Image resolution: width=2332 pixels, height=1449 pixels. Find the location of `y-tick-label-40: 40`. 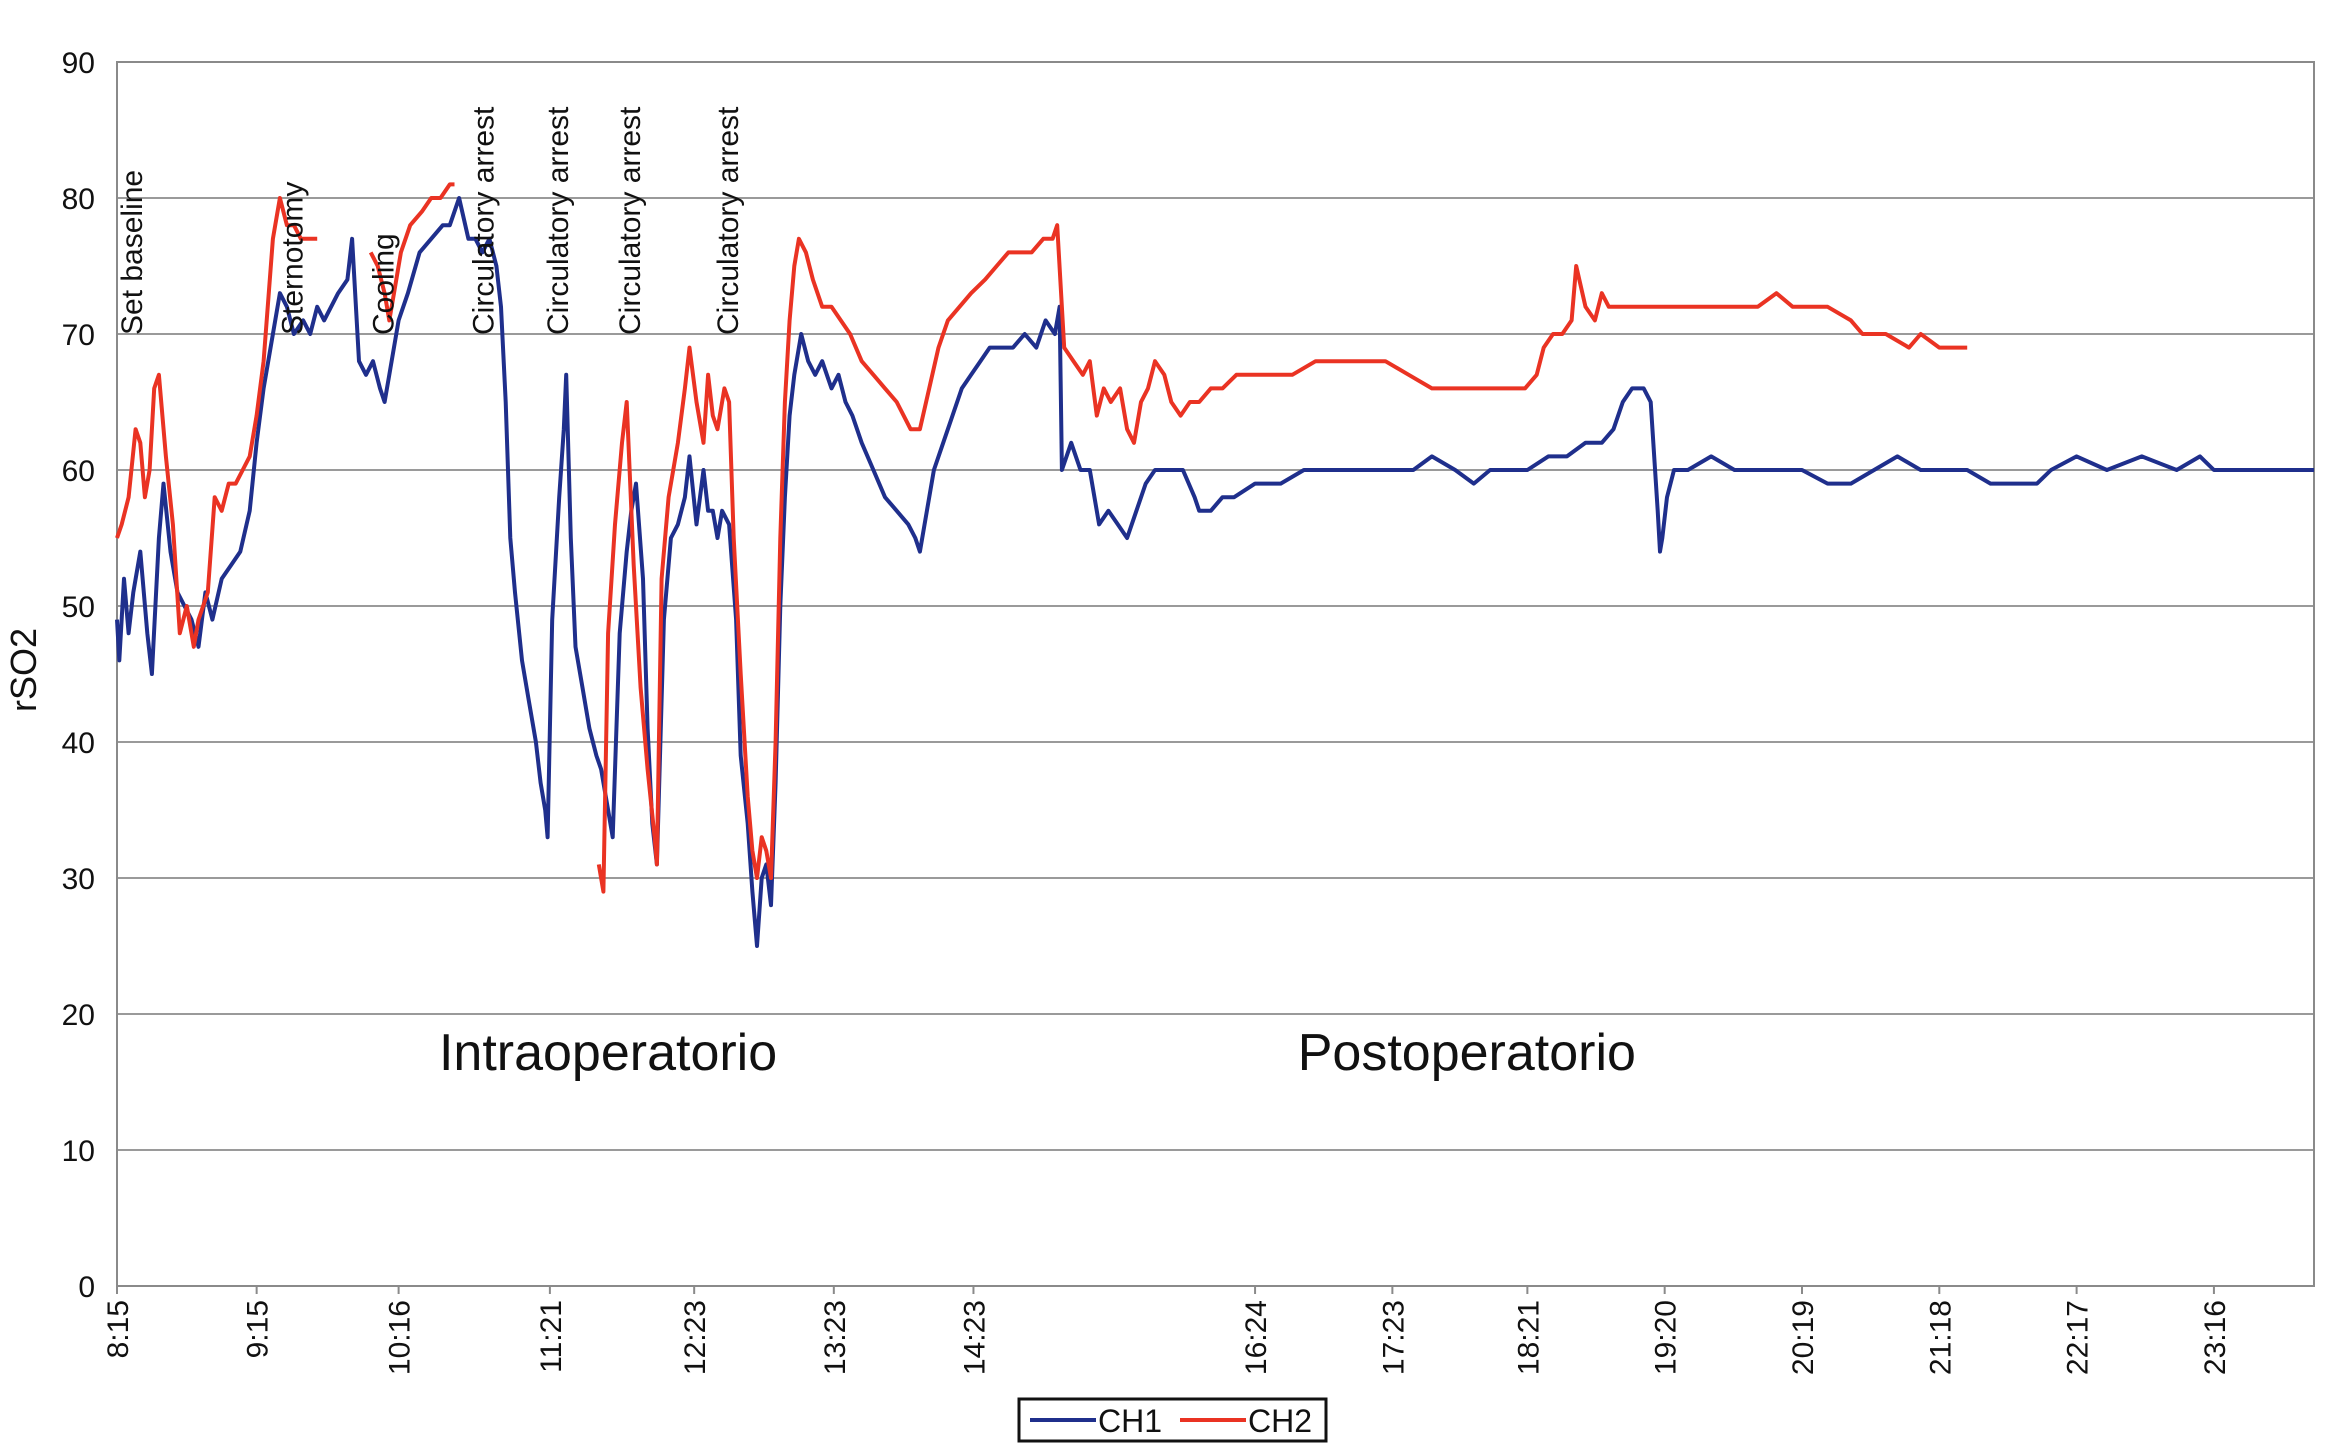

y-tick-label-40: 40 is located at coordinates (78, 743).